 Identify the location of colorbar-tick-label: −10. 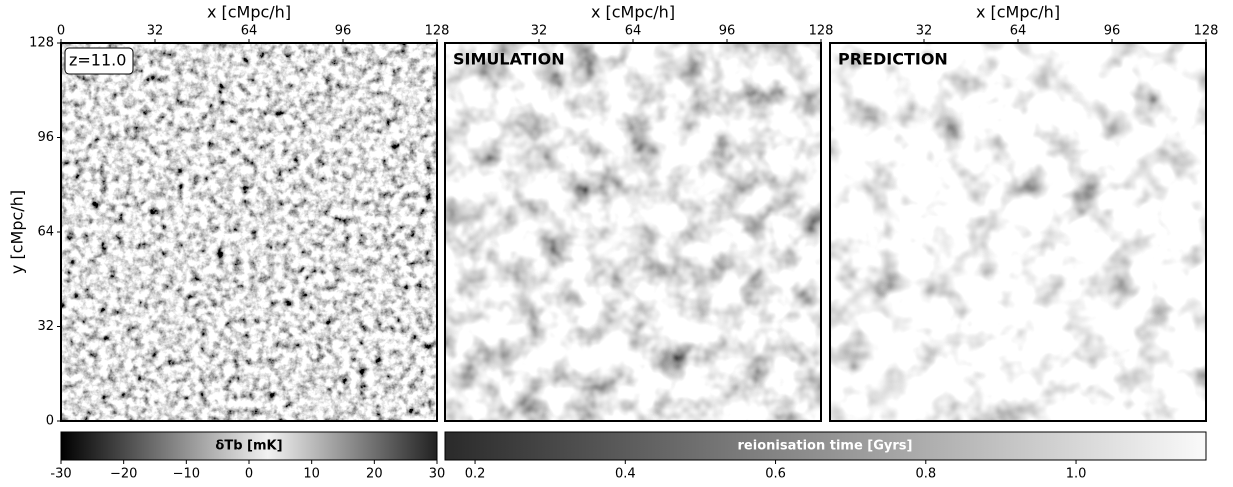
(186, 474).